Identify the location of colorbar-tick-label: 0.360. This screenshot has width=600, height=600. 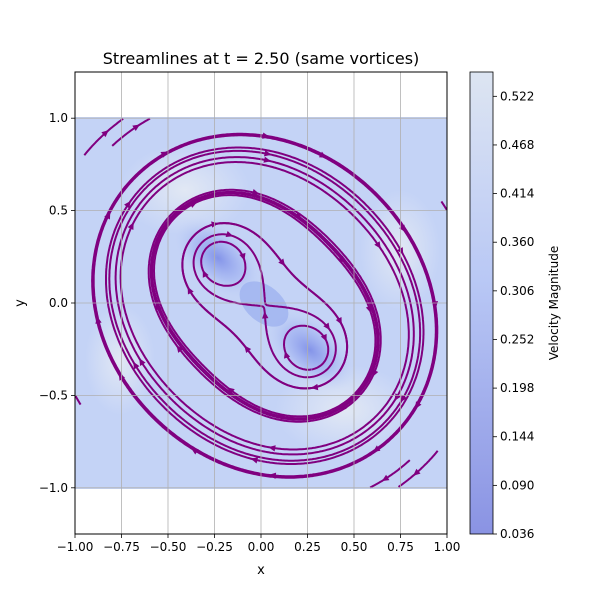
(517, 242).